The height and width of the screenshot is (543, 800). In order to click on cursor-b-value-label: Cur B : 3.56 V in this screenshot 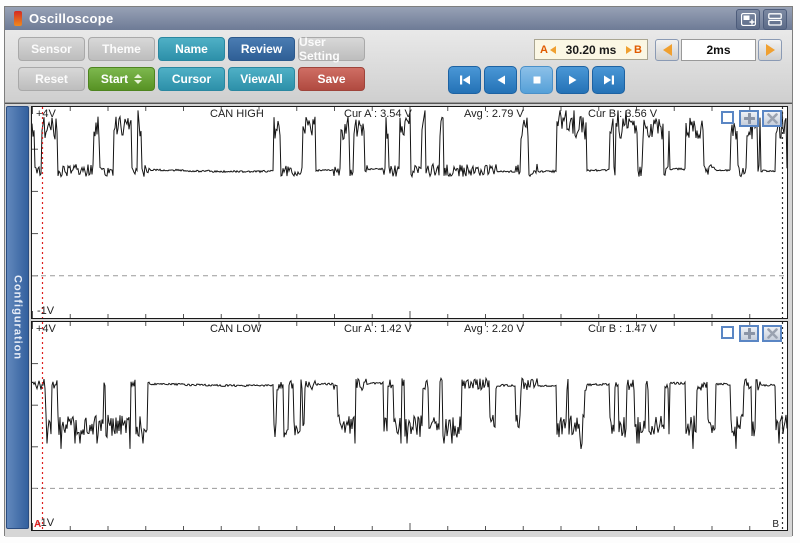, I will do `click(623, 114)`.